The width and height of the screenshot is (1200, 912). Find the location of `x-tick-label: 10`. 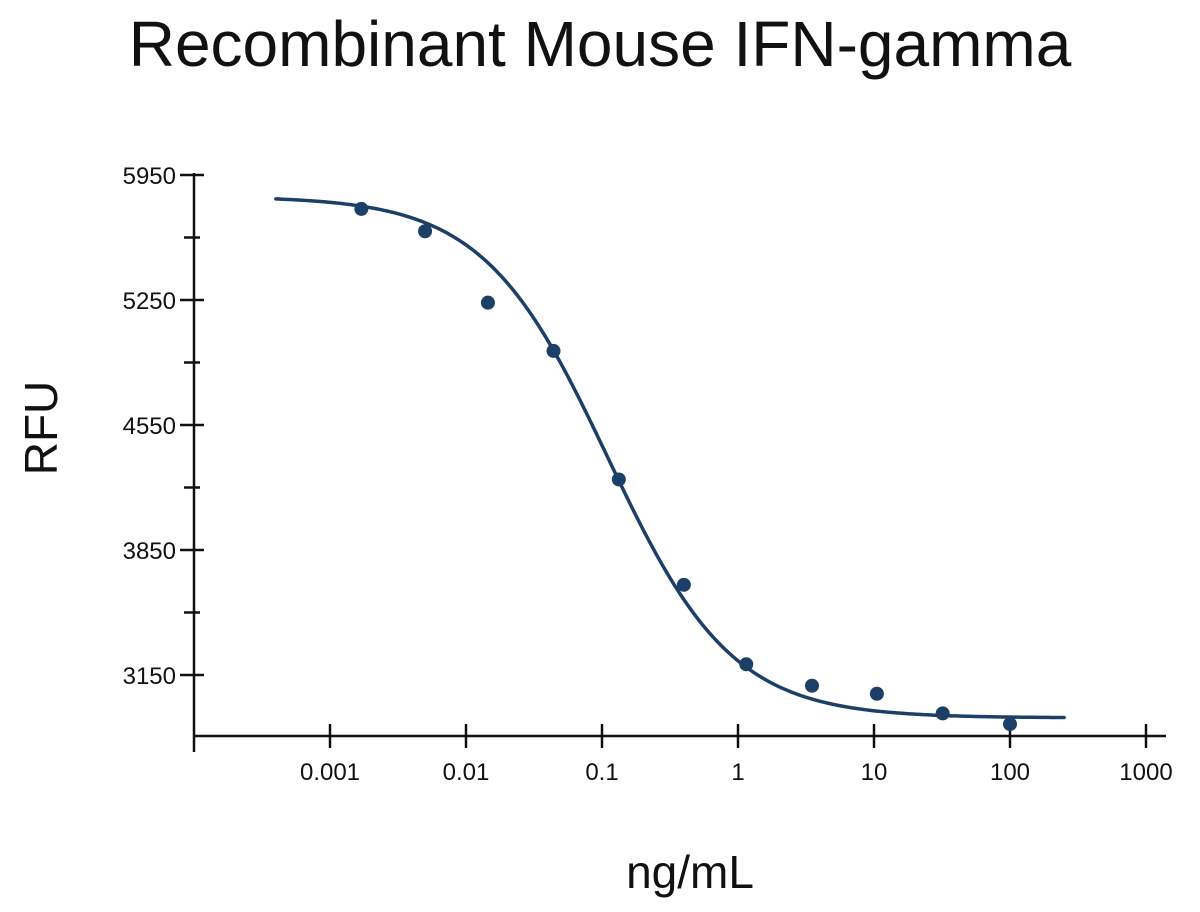

x-tick-label: 10 is located at coordinates (874, 772).